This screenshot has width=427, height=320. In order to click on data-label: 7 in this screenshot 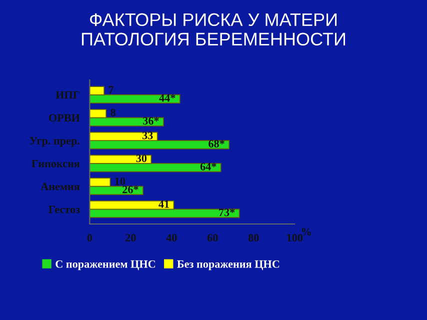, I will do `click(111, 90)`.